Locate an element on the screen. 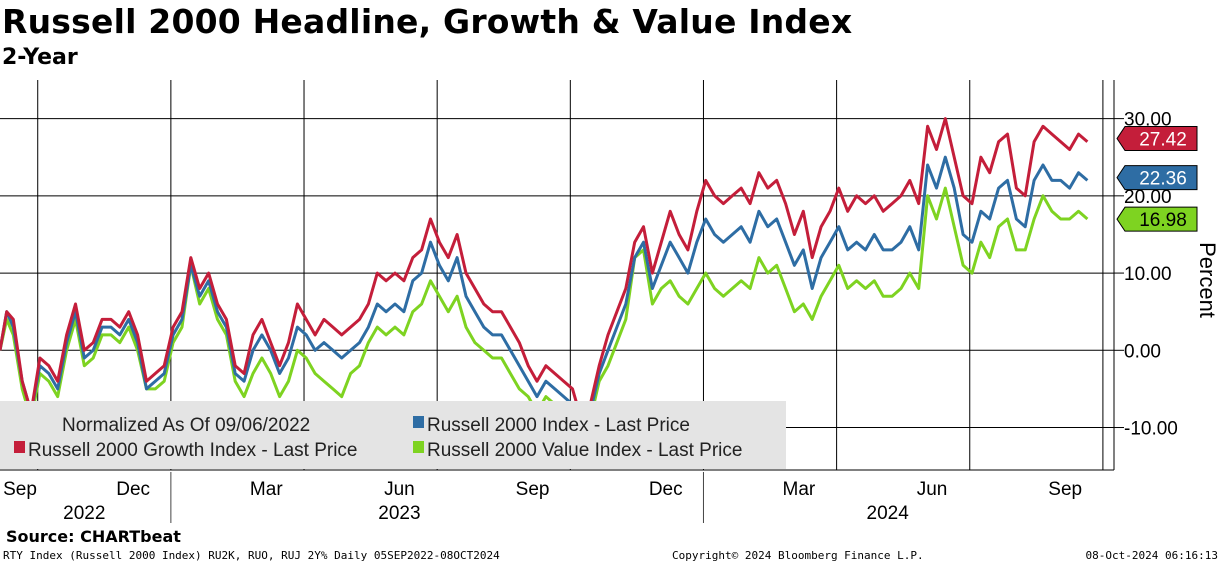 The width and height of the screenshot is (1224, 566). x-year-label: 2022 is located at coordinates (84, 513).